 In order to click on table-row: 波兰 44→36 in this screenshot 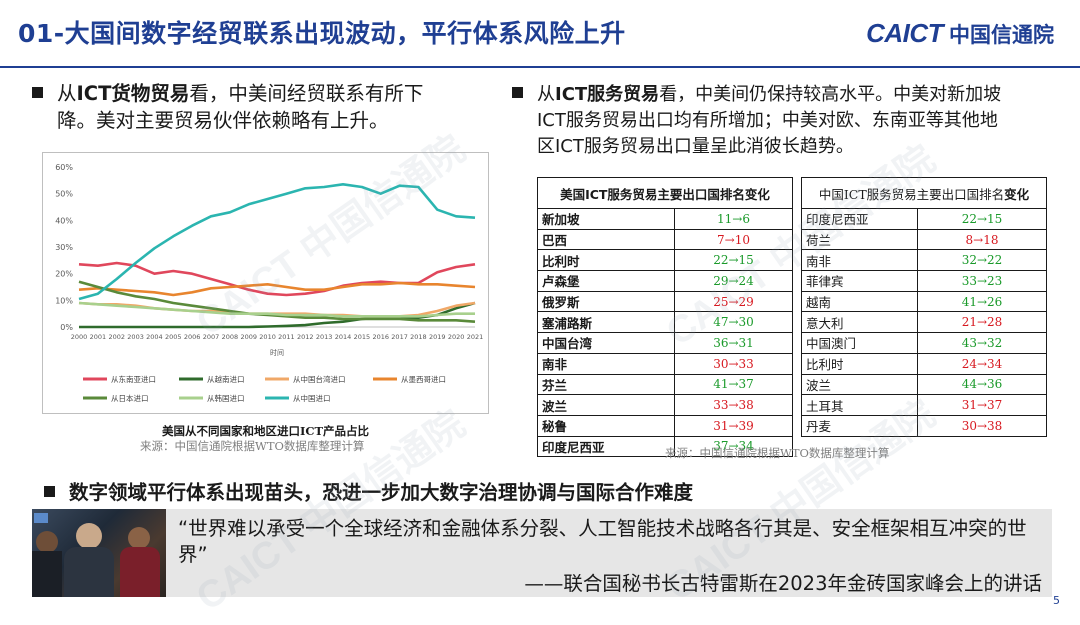, I will do `click(924, 384)`.